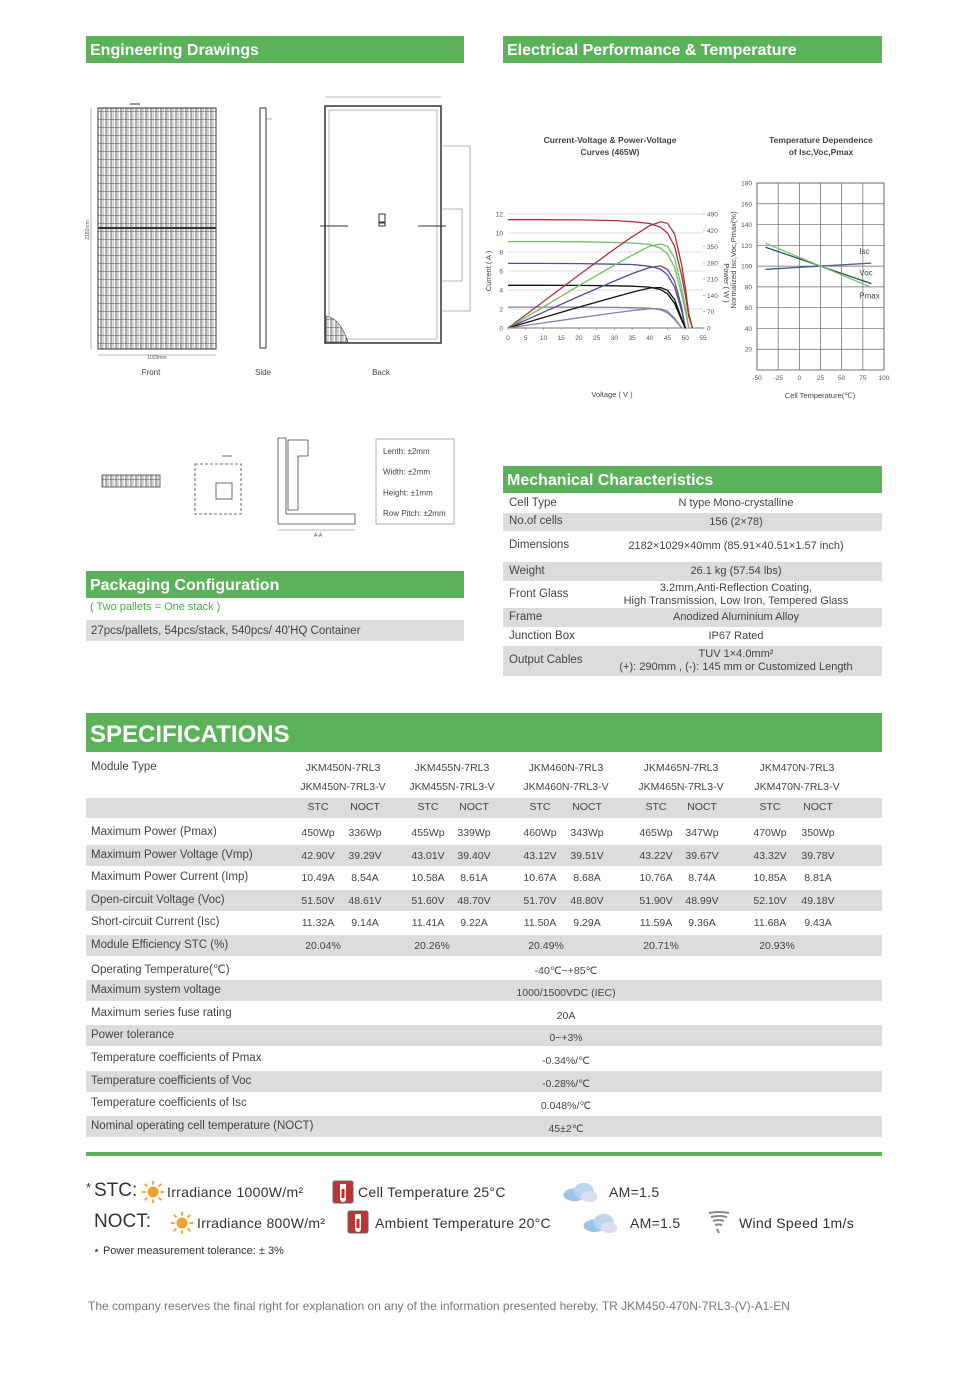 The height and width of the screenshot is (1394, 980). What do you see at coordinates (770, 923) in the screenshot?
I see `cell-value: 11.68A` at bounding box center [770, 923].